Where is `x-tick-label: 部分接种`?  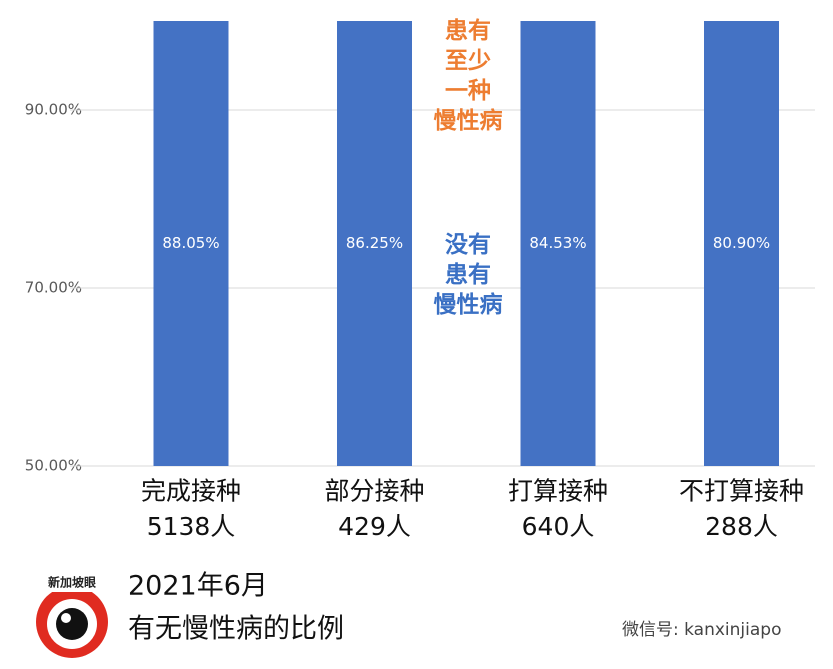
x-tick-label: 部分接种 is located at coordinates (374, 491).